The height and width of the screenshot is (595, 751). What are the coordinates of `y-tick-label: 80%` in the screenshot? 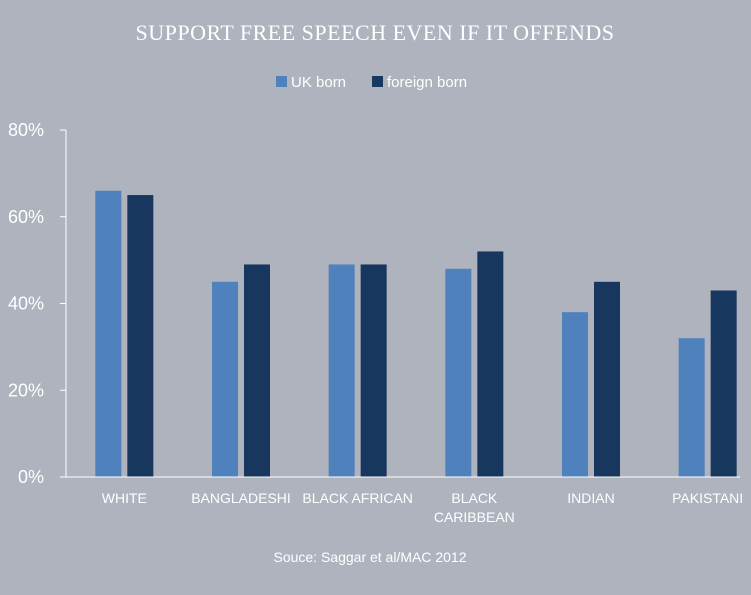 It's located at (26, 130).